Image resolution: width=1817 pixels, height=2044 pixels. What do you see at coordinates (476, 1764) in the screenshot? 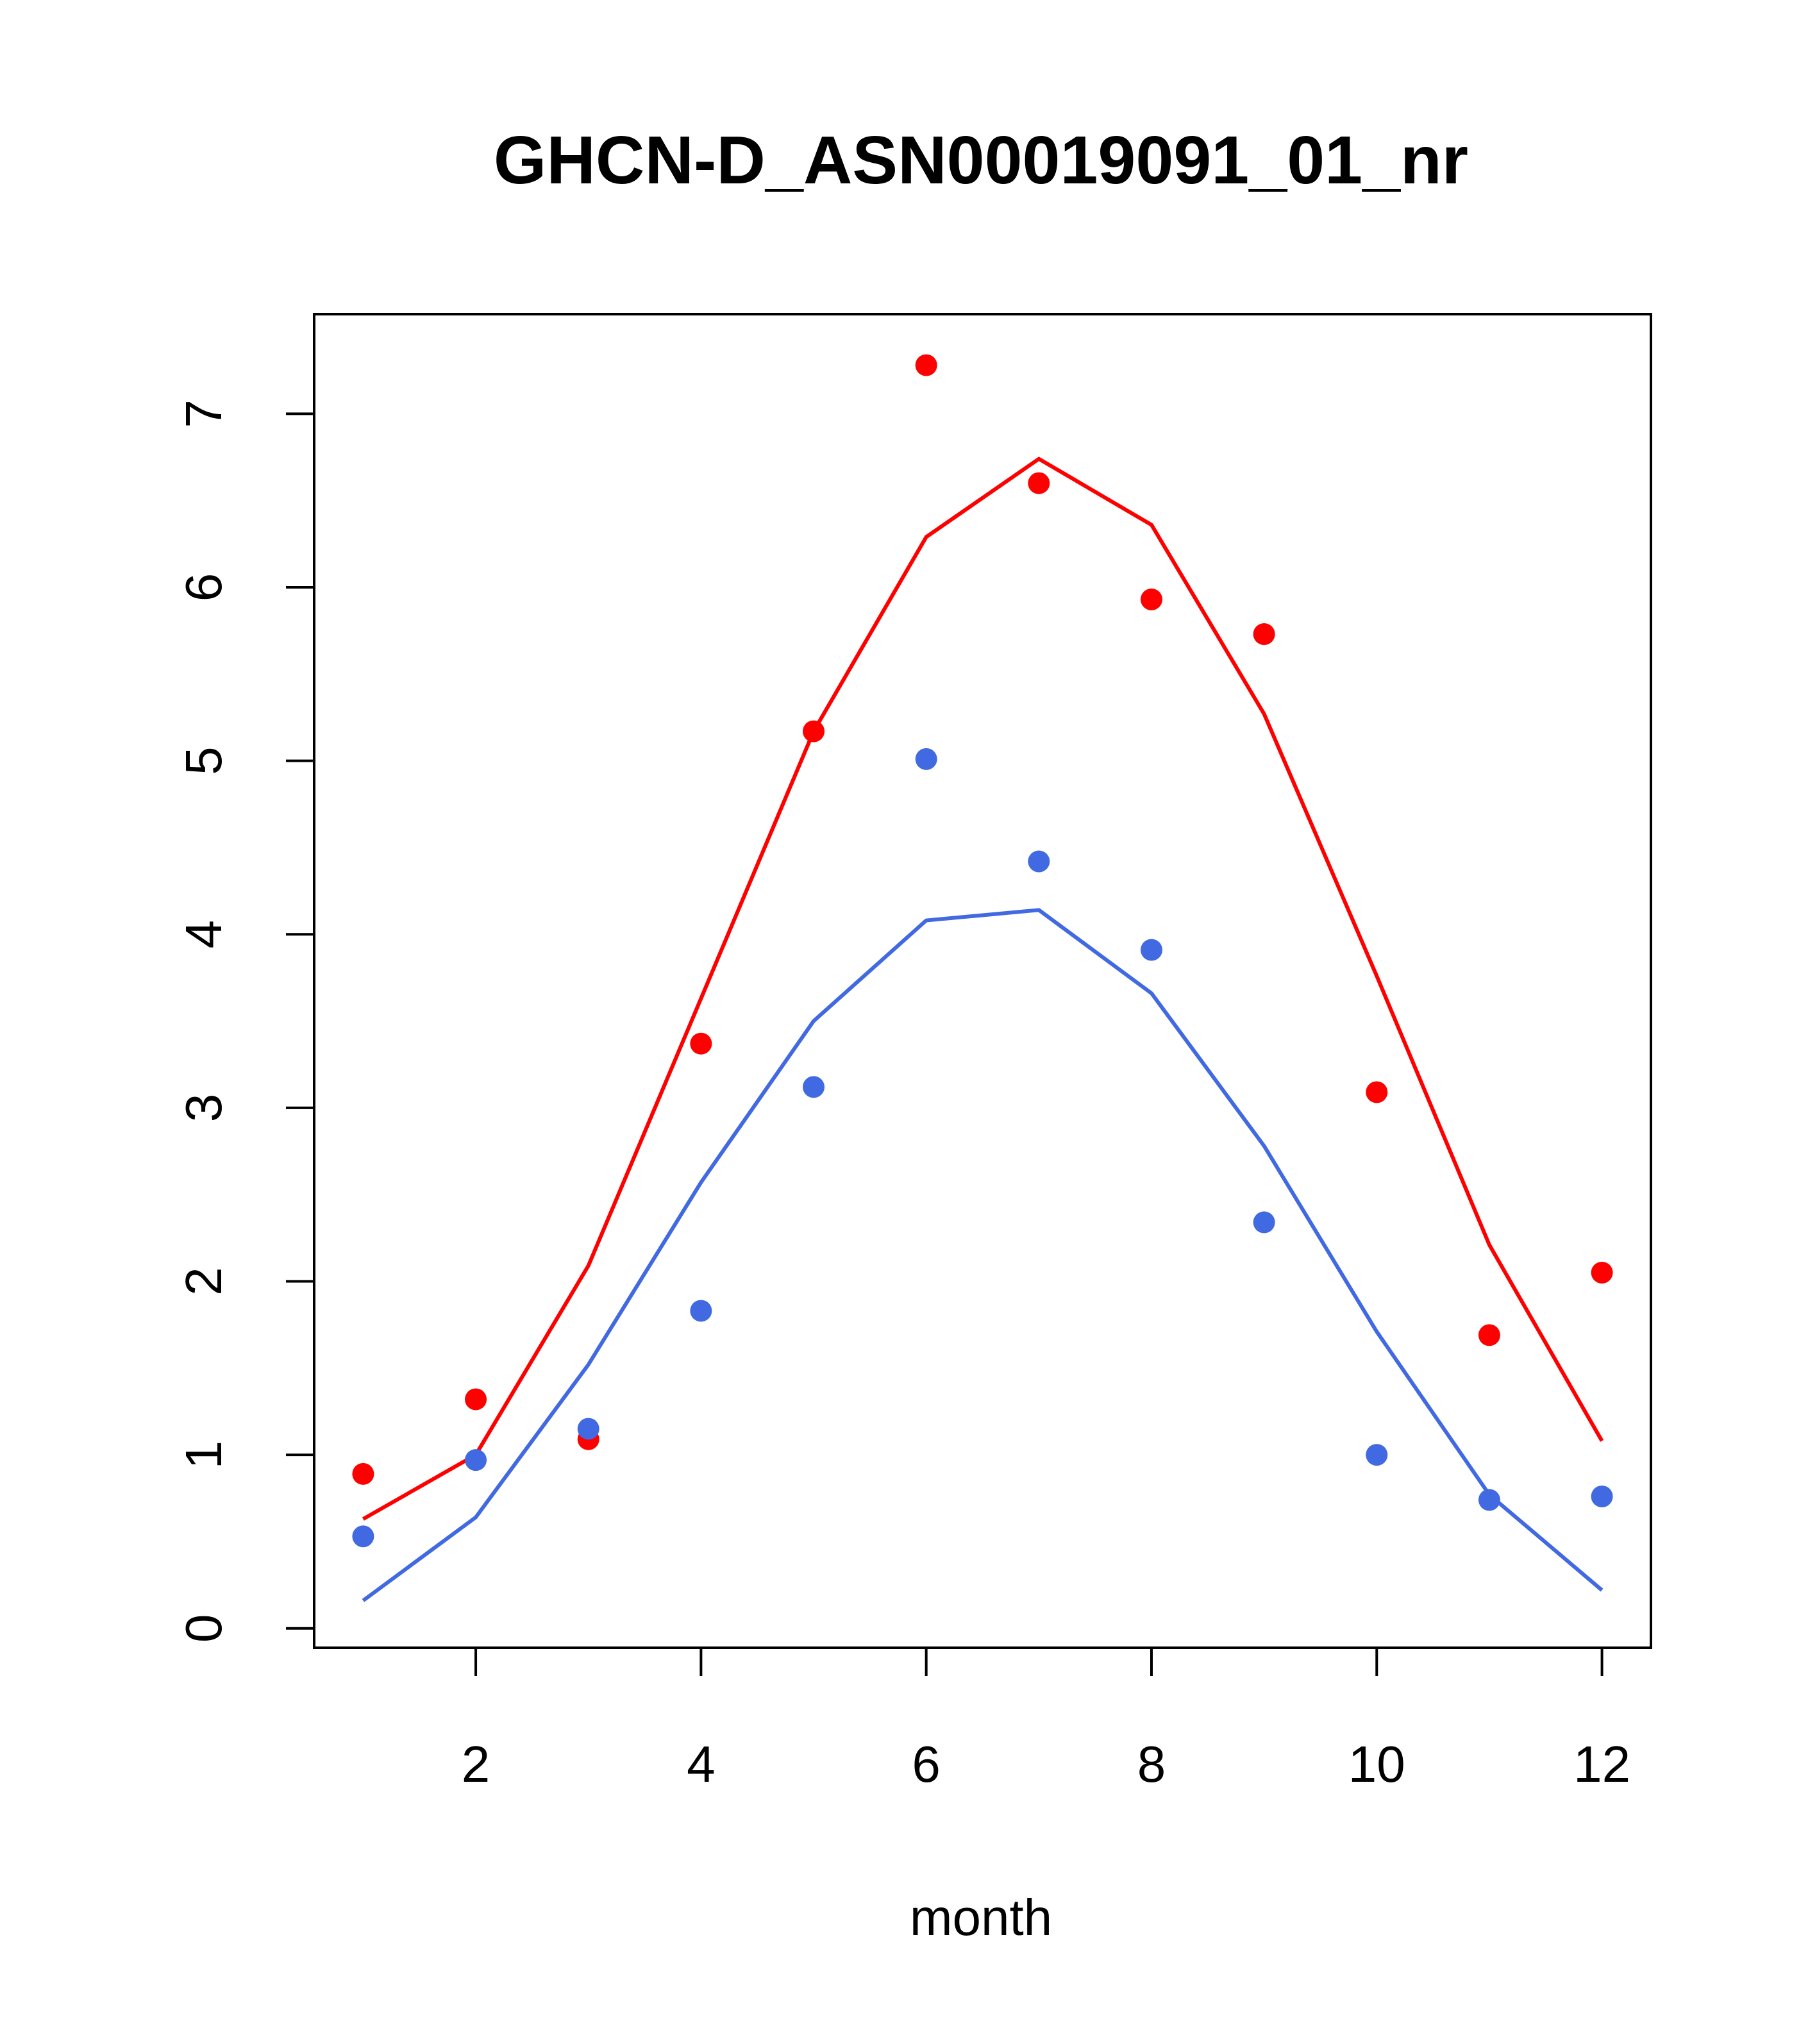
I see `x-tick-label: 2` at bounding box center [476, 1764].